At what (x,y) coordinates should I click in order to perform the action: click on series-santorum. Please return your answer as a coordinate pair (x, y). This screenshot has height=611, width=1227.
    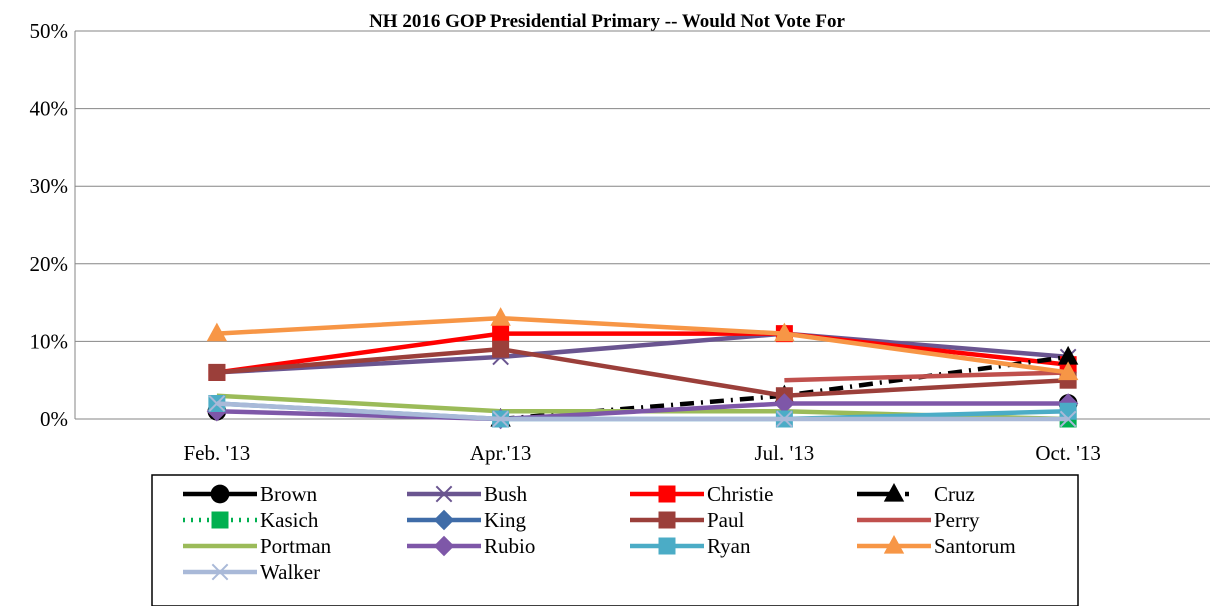
    Looking at the image, I should click on (642, 344).